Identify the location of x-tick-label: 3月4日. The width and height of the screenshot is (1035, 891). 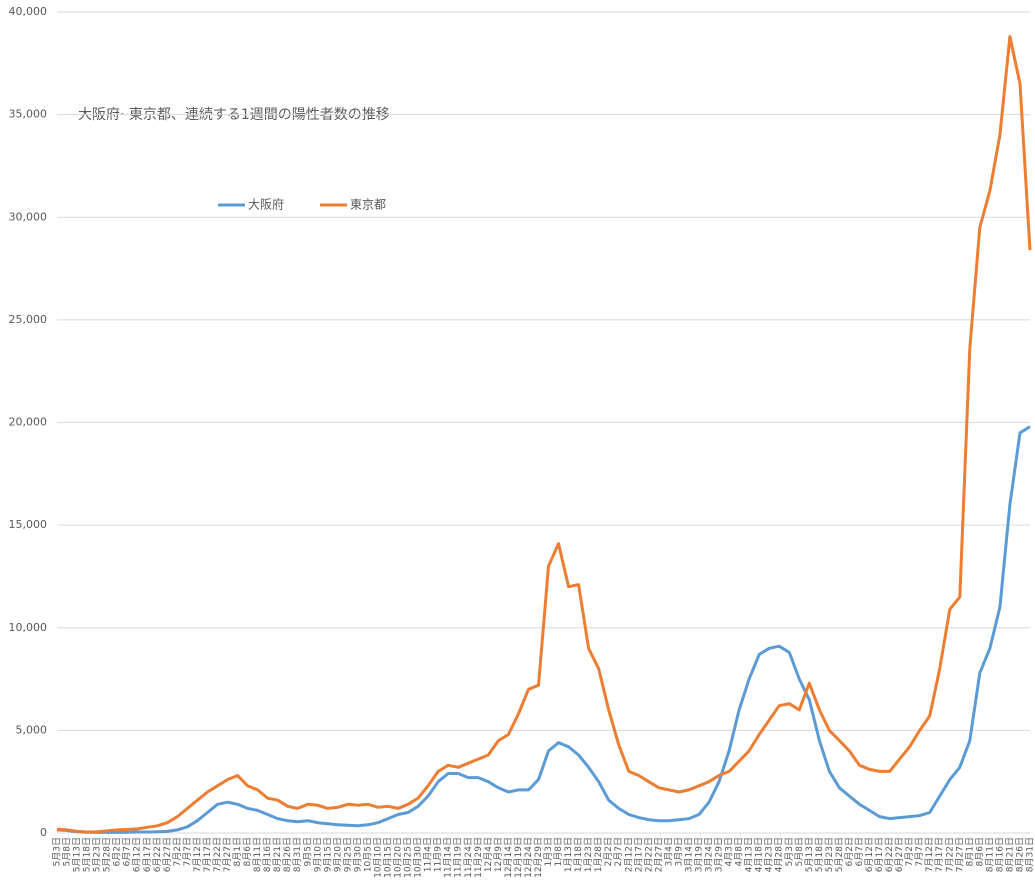
(668, 851).